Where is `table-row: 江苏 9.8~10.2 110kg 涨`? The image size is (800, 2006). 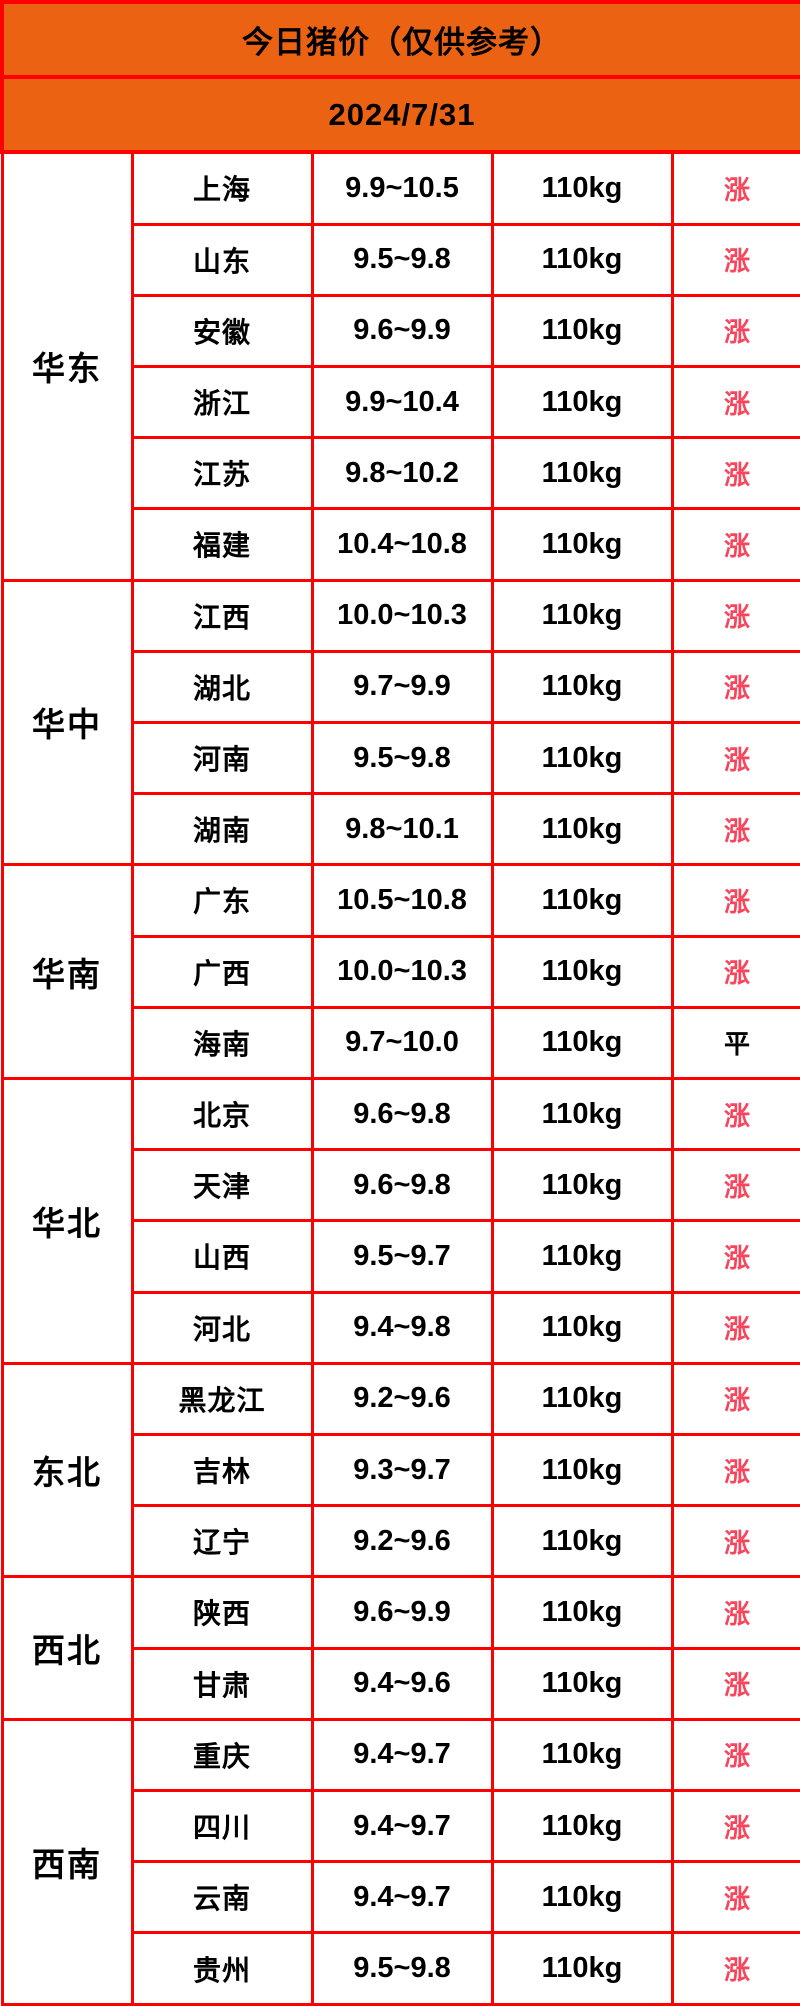
table-row: 江苏 9.8~10.2 110kg 涨 is located at coordinates (401, 473).